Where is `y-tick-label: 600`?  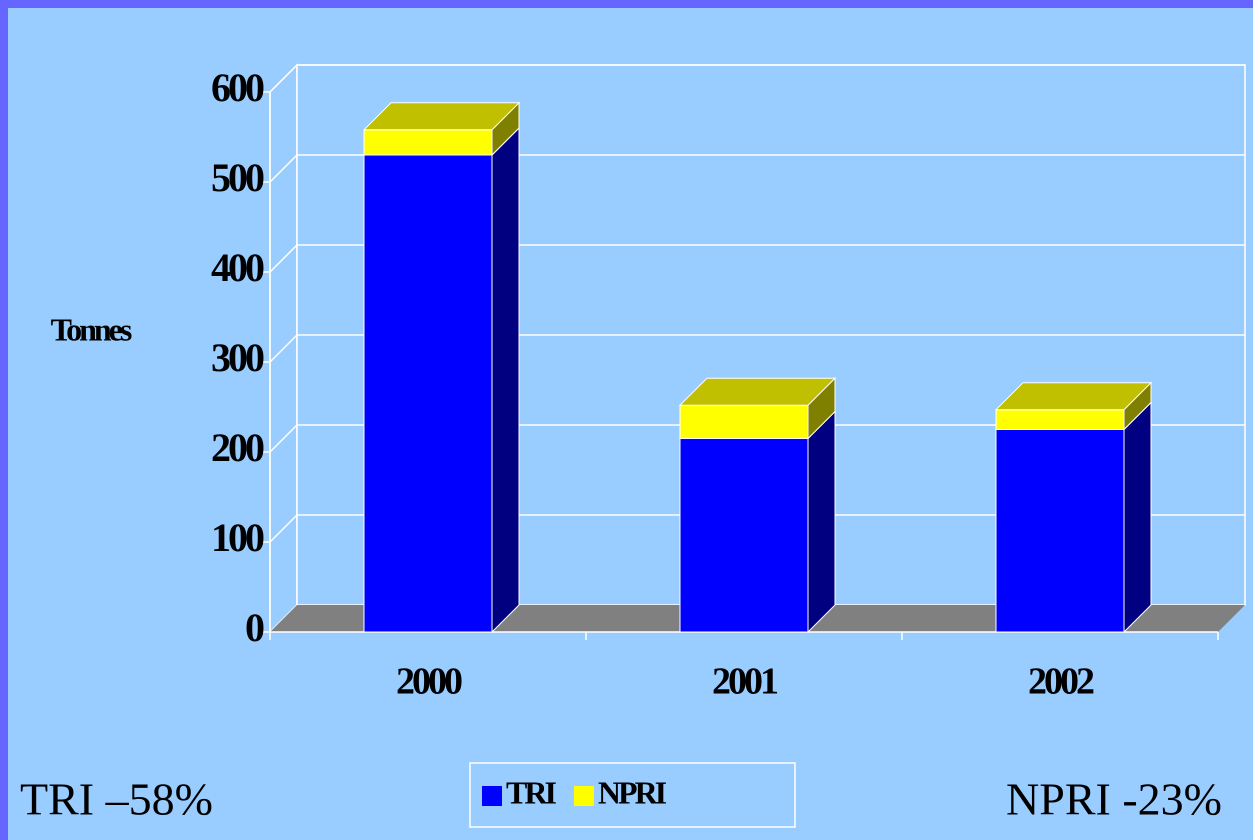
y-tick-label: 600 is located at coordinates (237, 87).